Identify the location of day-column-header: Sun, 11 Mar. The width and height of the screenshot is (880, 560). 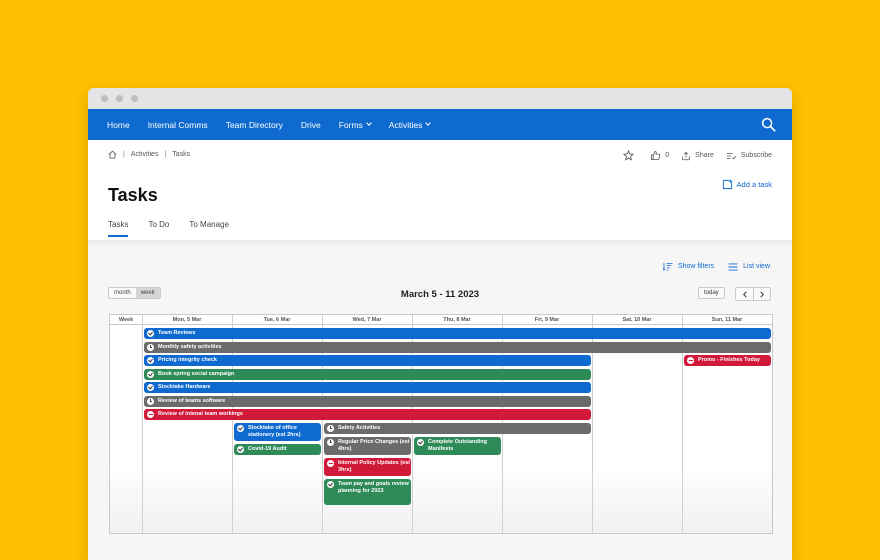
(727, 320).